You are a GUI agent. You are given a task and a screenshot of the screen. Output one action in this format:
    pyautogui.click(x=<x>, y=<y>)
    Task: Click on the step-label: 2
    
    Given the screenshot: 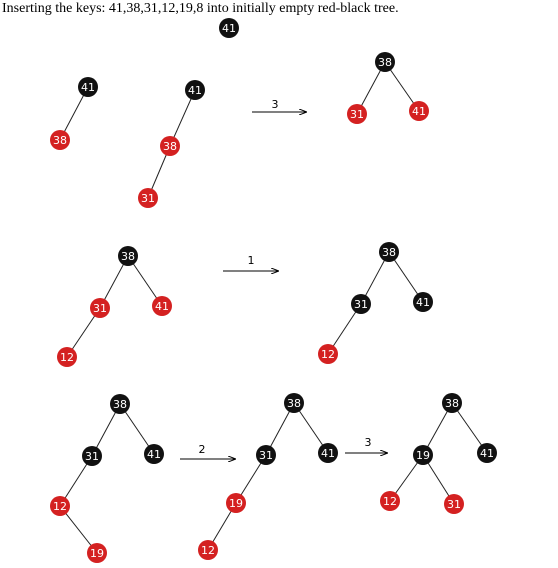 What is the action you would take?
    pyautogui.click(x=202, y=449)
    